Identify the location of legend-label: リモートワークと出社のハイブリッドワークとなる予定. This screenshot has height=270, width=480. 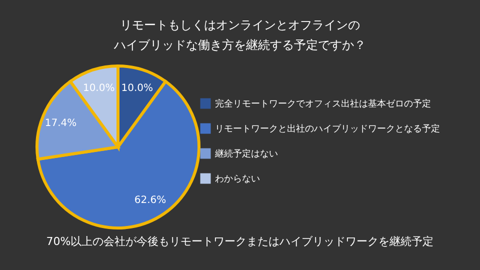
(327, 129).